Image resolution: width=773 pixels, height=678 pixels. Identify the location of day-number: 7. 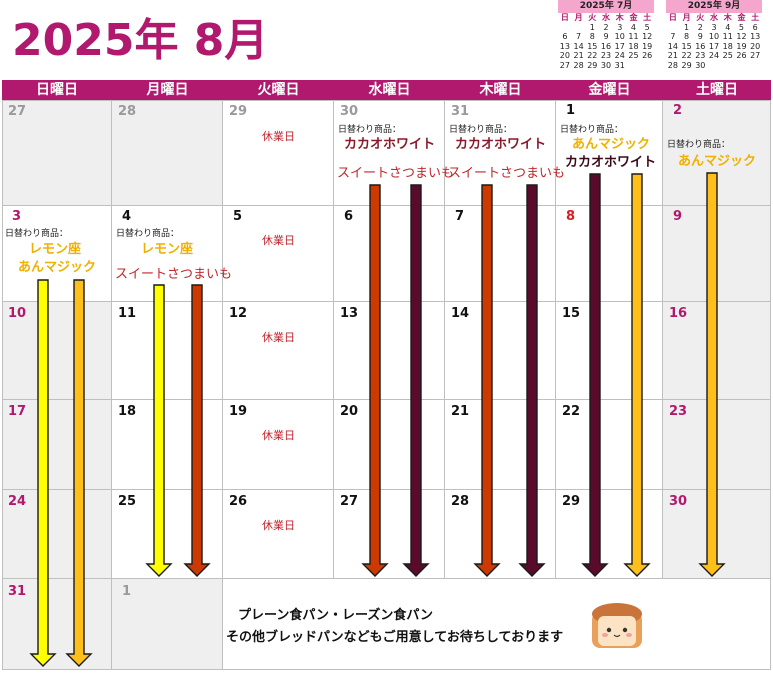
(460, 216).